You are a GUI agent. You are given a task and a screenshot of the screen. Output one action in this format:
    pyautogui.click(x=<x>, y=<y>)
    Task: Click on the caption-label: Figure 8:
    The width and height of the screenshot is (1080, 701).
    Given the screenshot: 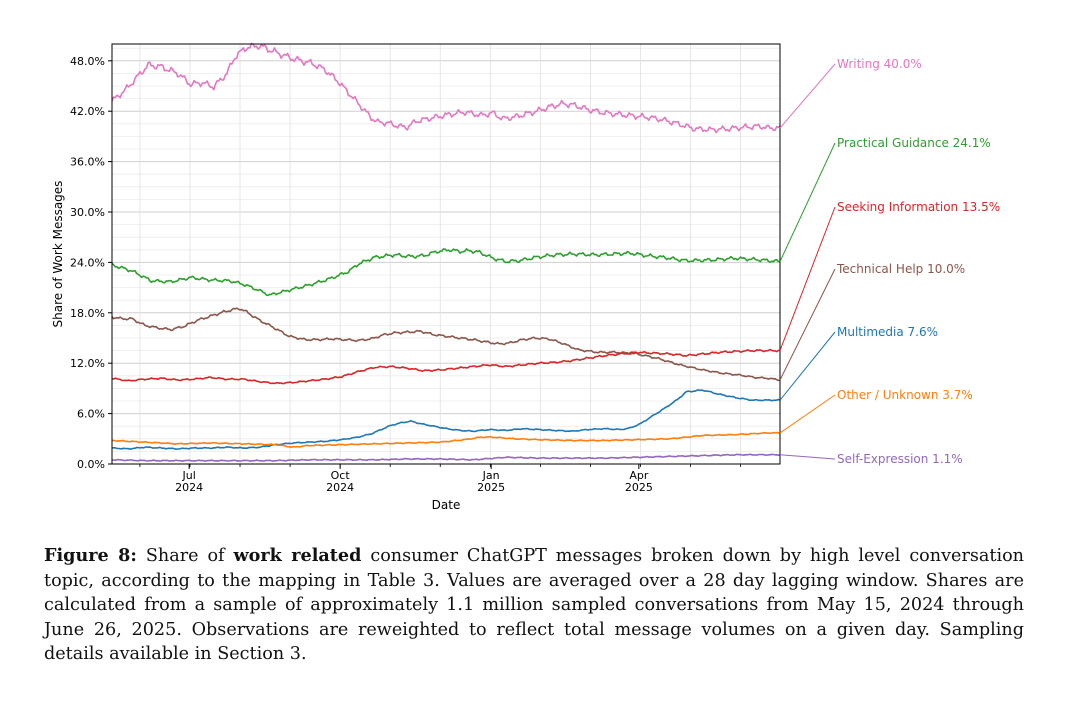 What is the action you would take?
    pyautogui.click(x=90, y=555)
    